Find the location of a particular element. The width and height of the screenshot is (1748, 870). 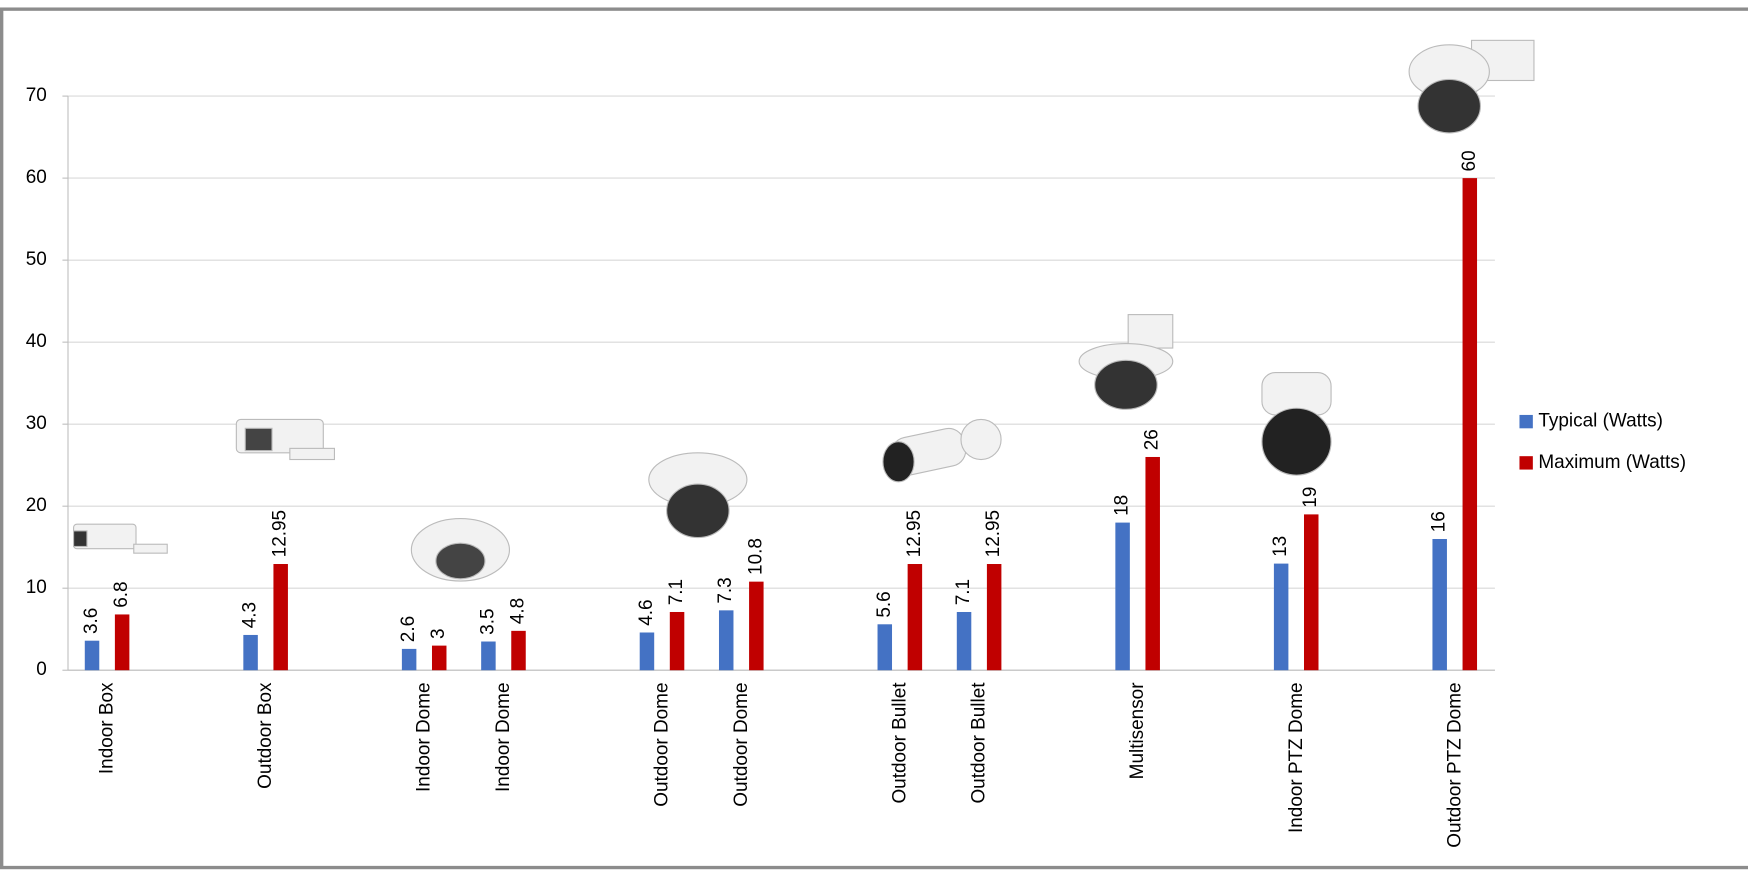

y-tick-label: 10 is located at coordinates (36, 587).